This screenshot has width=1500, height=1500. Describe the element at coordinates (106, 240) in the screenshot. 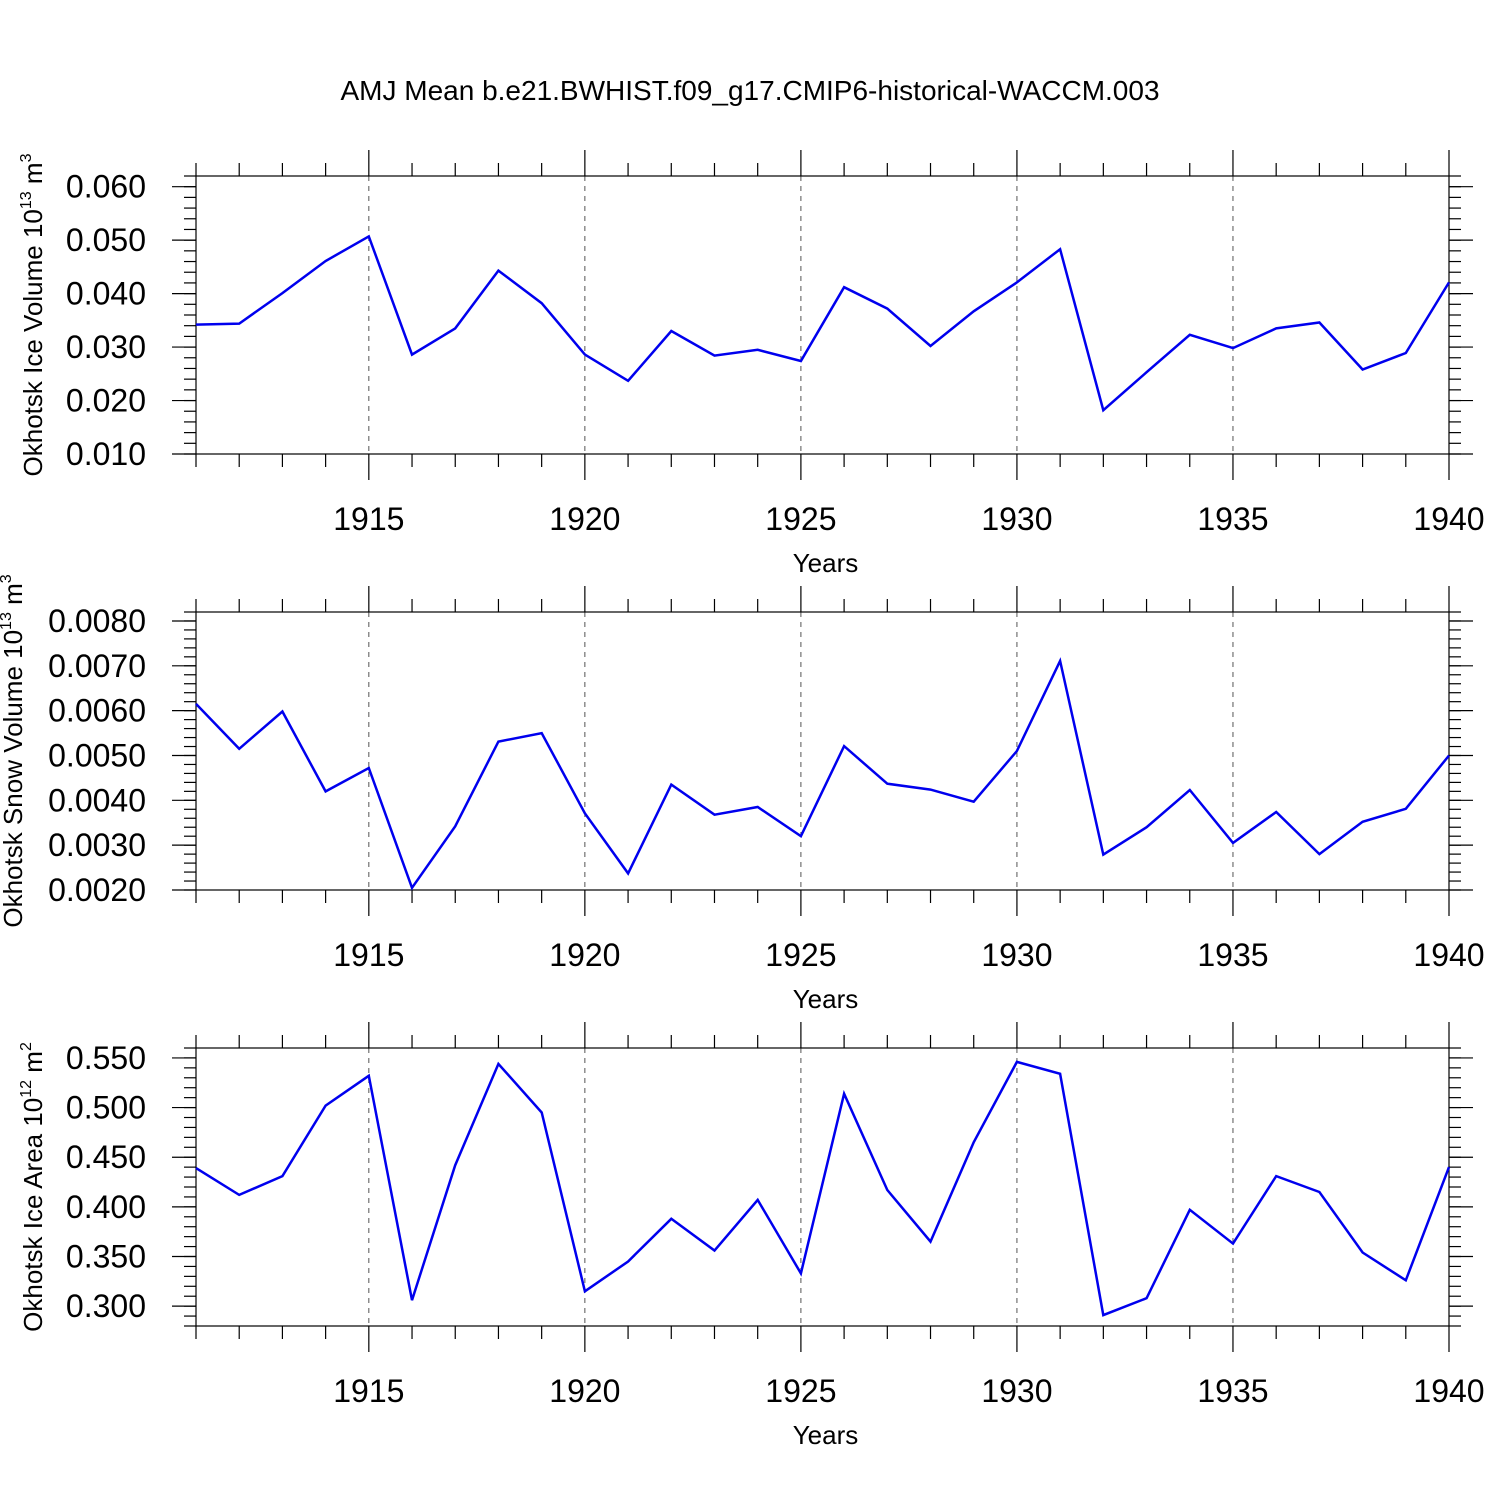

I see `y-tick-label: 0.050` at that location.